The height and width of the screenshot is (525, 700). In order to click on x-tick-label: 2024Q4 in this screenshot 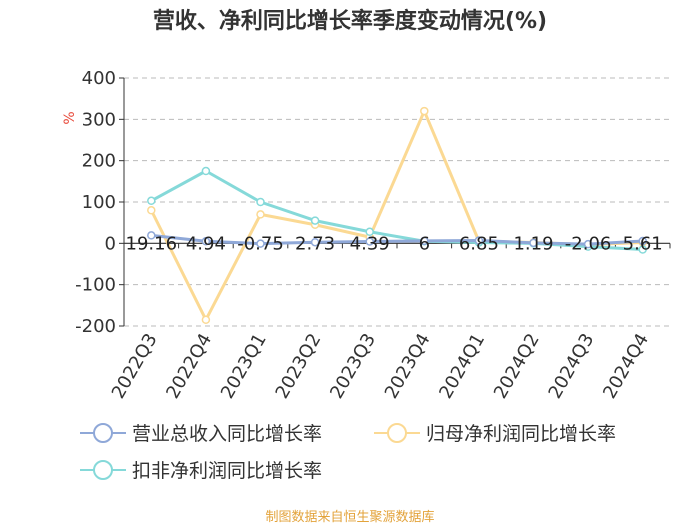, I will do `click(626, 366)`.